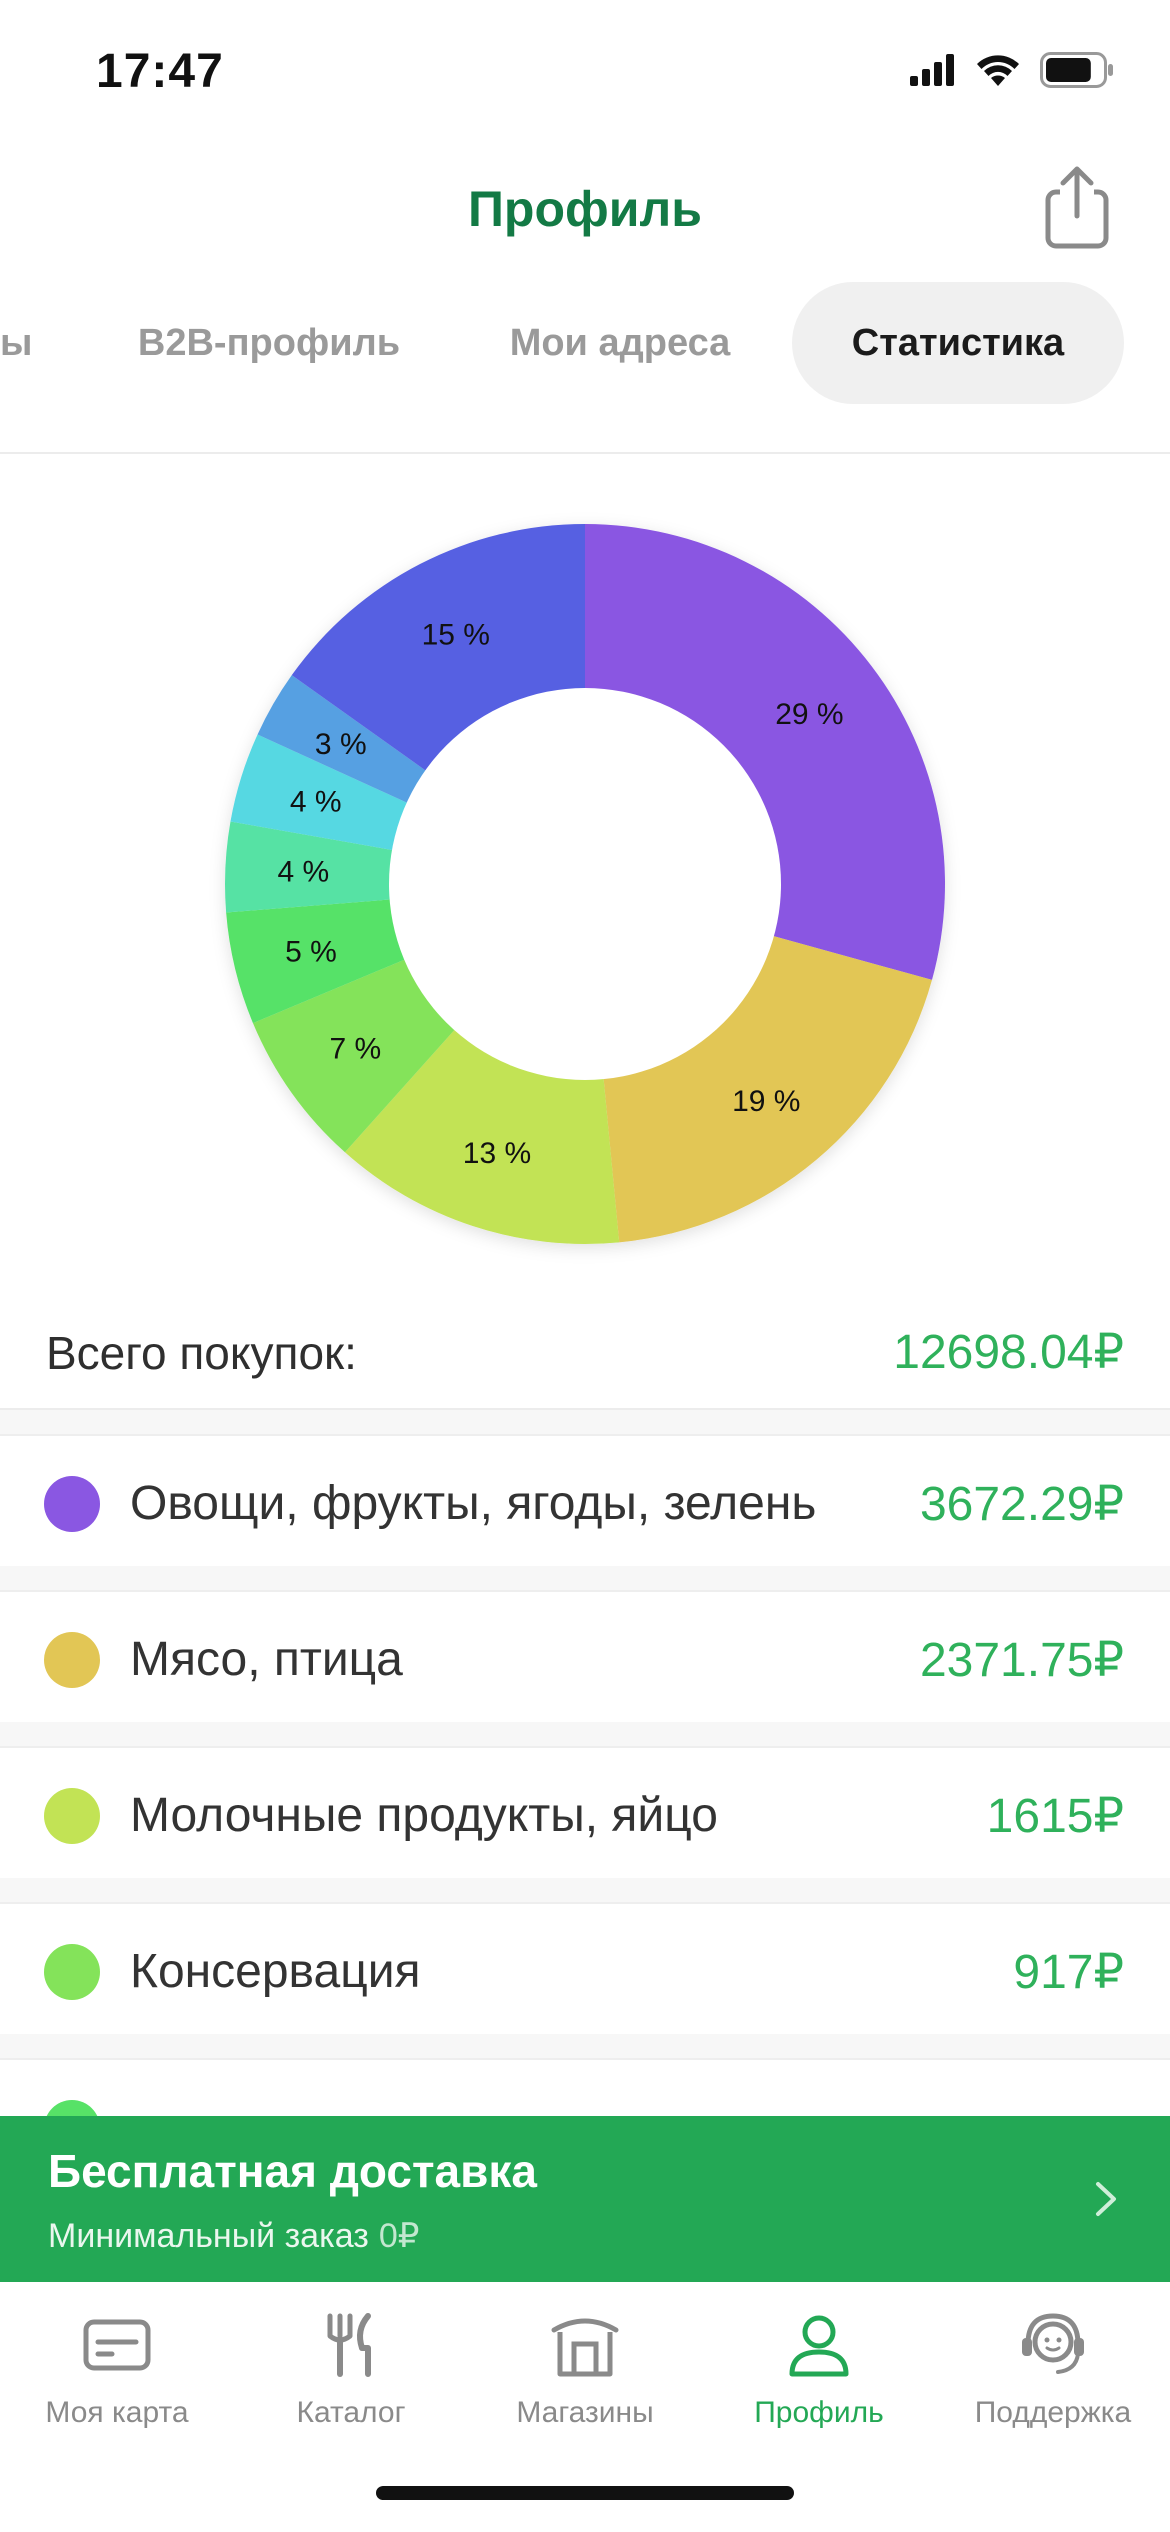 The width and height of the screenshot is (1170, 2532). I want to click on tab-b2b-profile: B2B-профиль, so click(269, 343).